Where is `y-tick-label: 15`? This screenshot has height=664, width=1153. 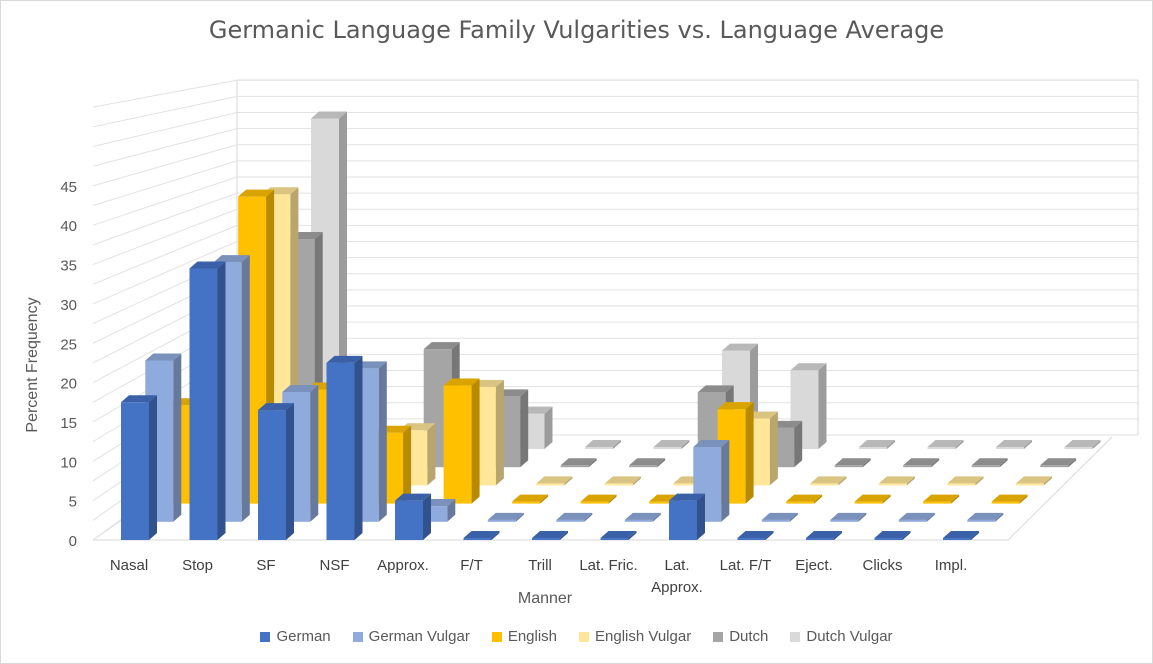
y-tick-label: 15 is located at coordinates (68, 423).